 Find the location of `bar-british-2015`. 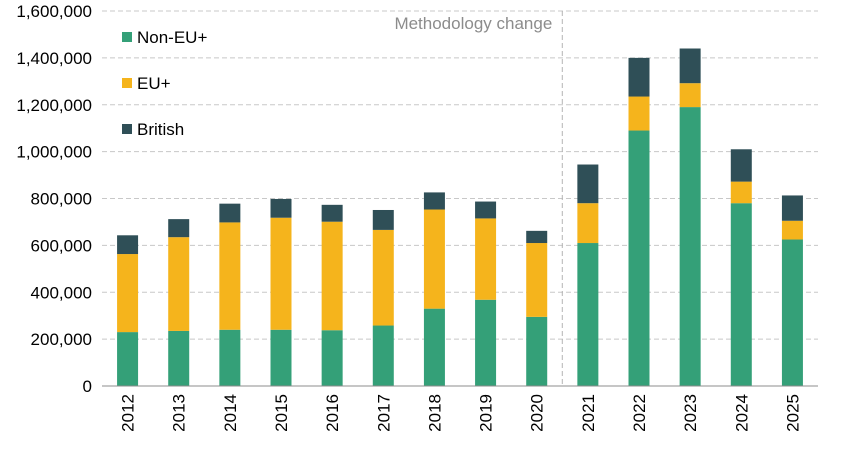

bar-british-2015 is located at coordinates (281, 208).